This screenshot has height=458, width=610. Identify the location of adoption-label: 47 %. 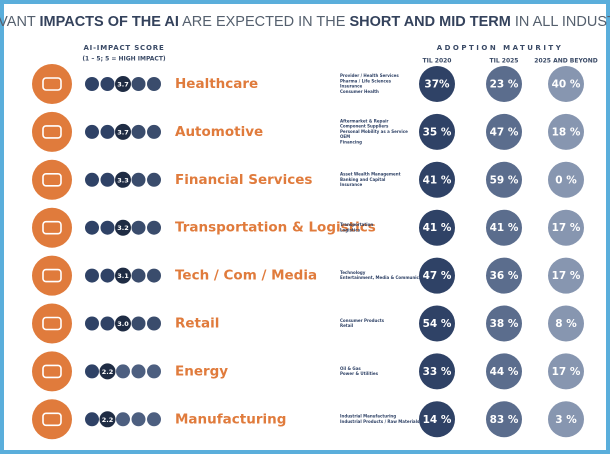
(504, 132).